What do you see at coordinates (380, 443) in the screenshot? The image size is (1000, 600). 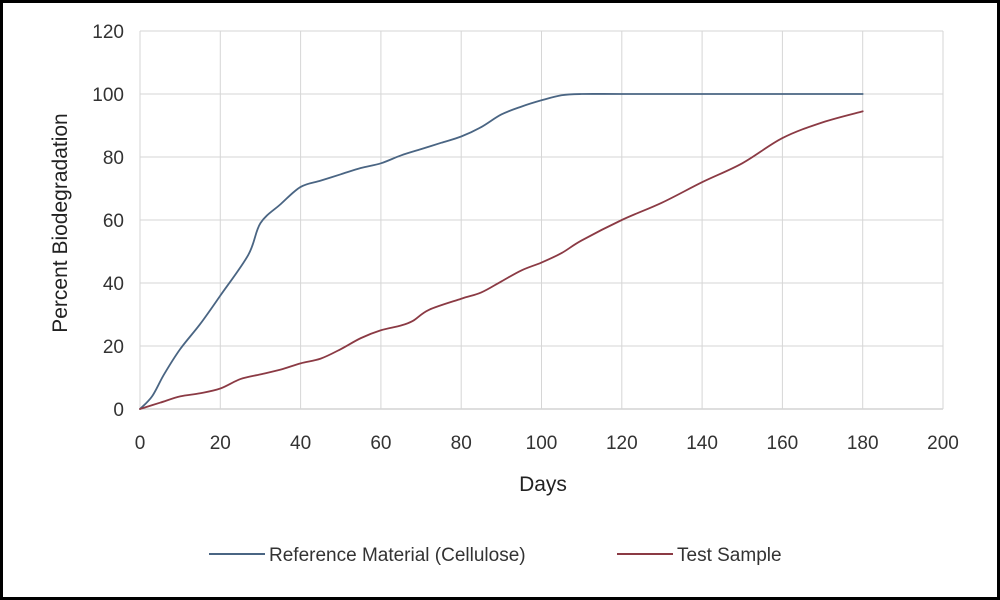 I see `x-tick-label-60: 60` at bounding box center [380, 443].